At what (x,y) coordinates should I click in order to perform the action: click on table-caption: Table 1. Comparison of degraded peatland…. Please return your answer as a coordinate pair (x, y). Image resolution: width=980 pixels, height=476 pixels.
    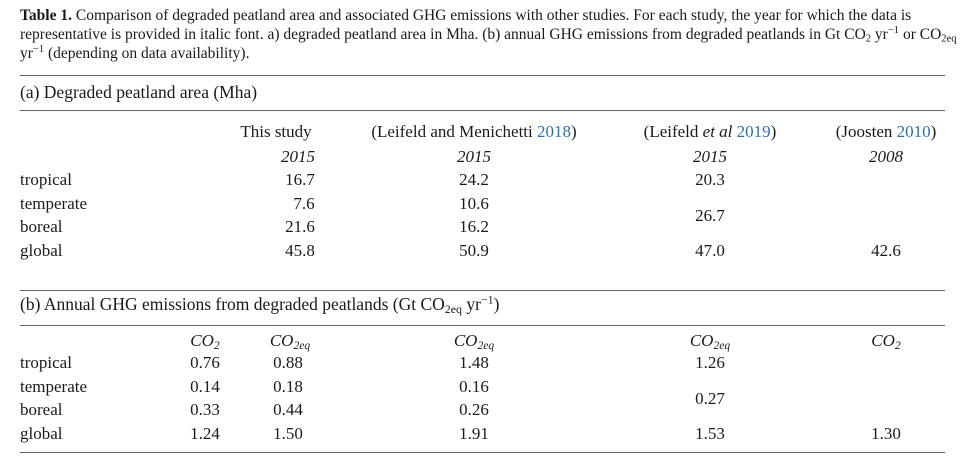
    Looking at the image, I should click on (490, 34).